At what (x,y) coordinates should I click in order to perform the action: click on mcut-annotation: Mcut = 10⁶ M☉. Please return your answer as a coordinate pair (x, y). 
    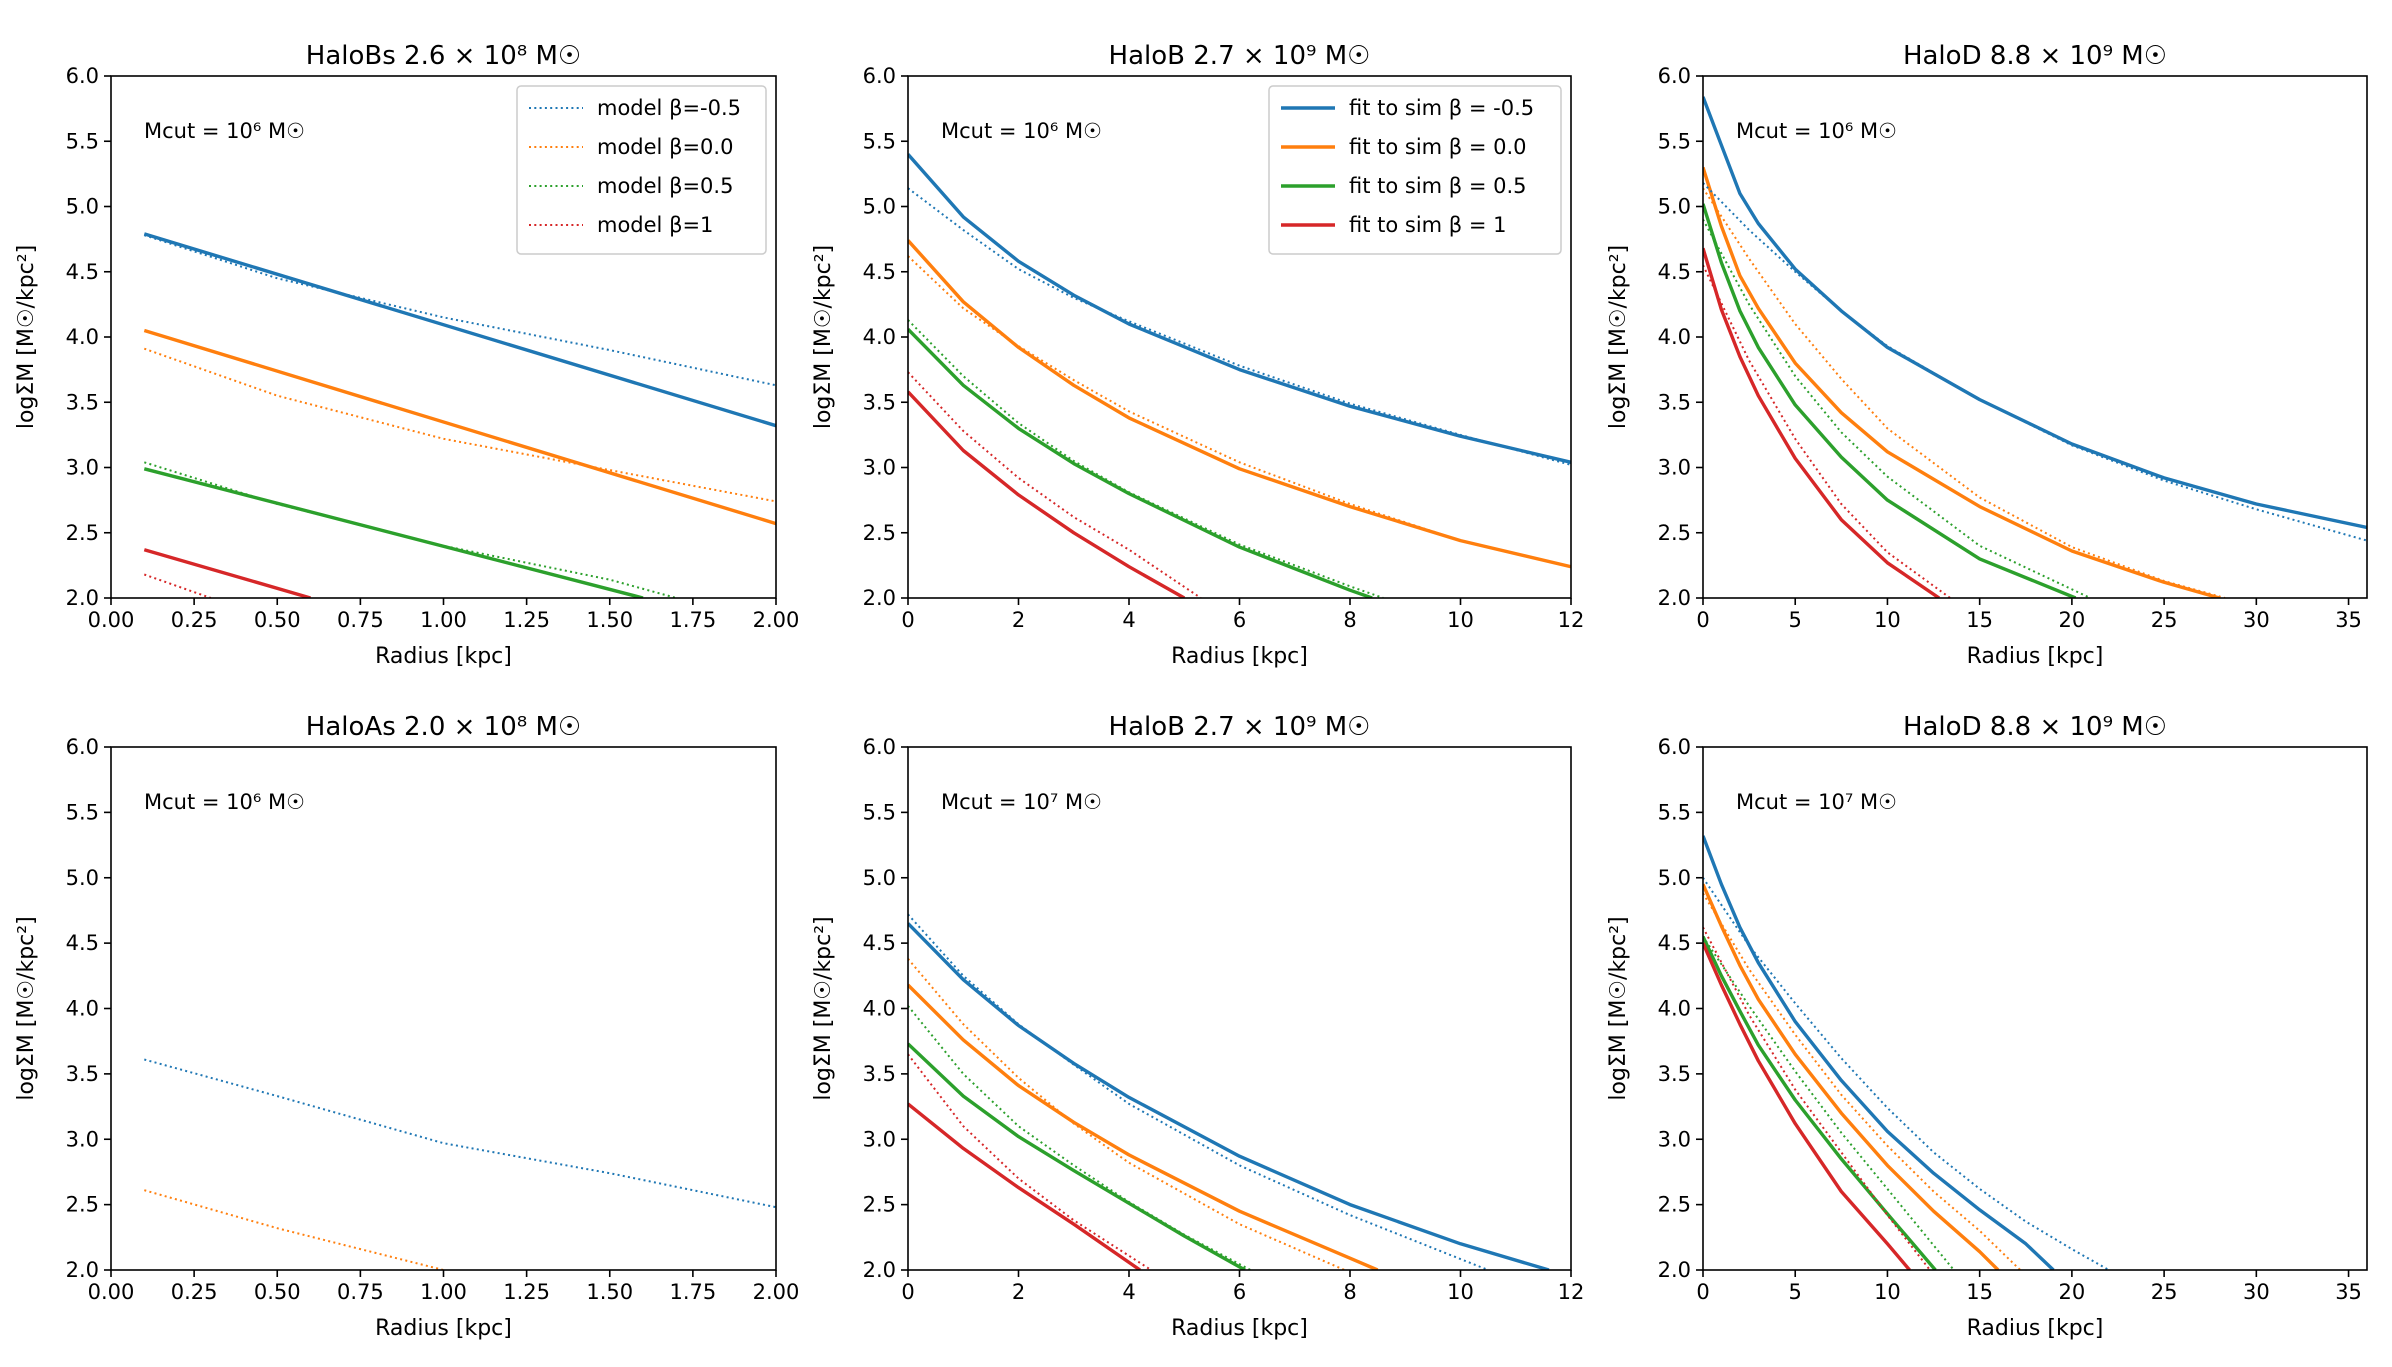
    Looking at the image, I should click on (224, 802).